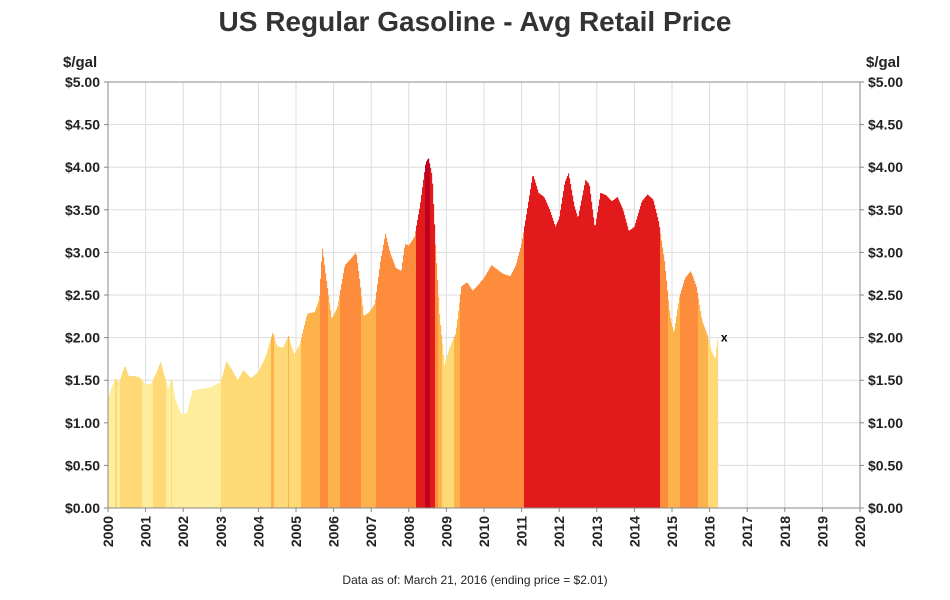 This screenshot has width=950, height=600. I want to click on y-tick-label-left: $1.50, so click(82, 380).